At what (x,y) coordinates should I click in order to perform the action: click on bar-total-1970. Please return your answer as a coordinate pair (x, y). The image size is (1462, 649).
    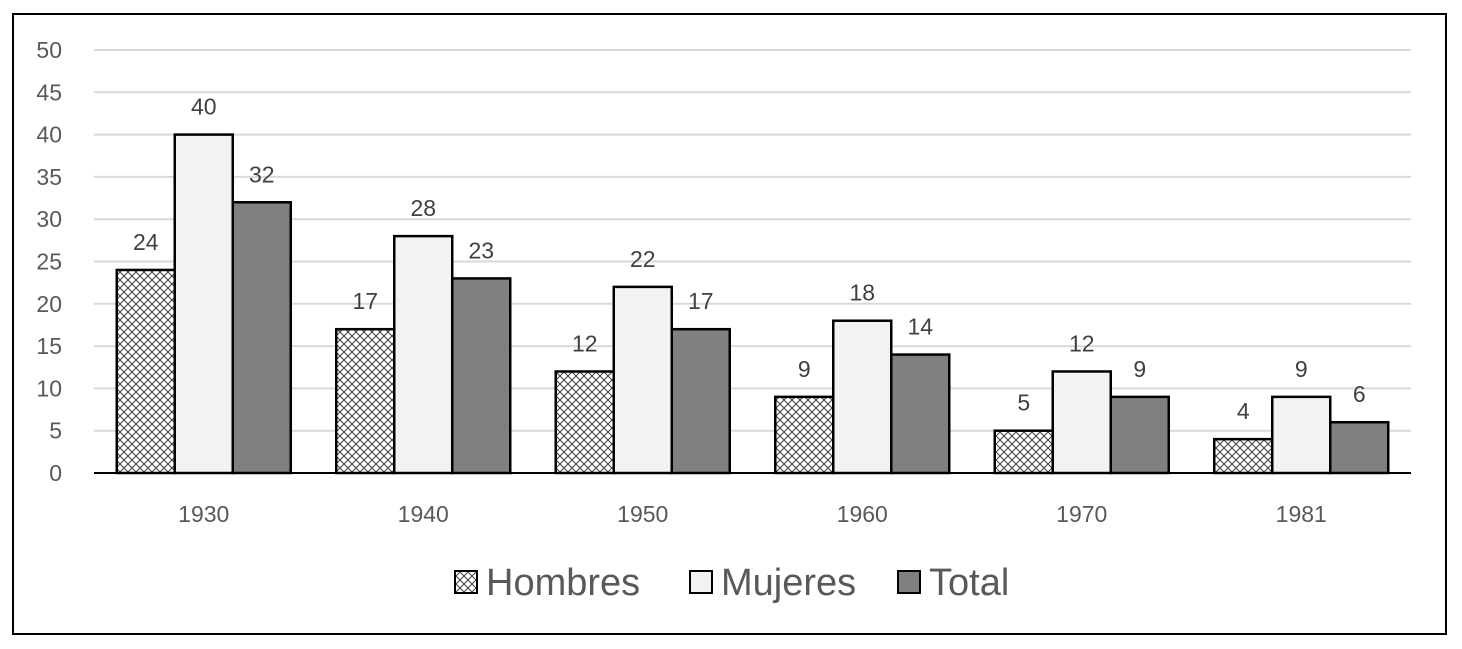
    Looking at the image, I should click on (1139, 435).